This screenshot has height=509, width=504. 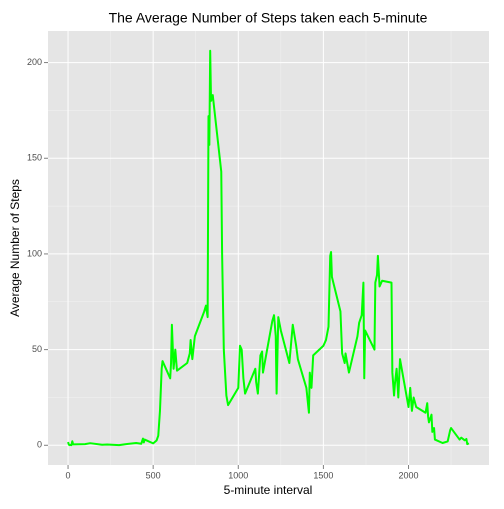 What do you see at coordinates (37, 349) in the screenshot?
I see `y-tick-label: 50` at bounding box center [37, 349].